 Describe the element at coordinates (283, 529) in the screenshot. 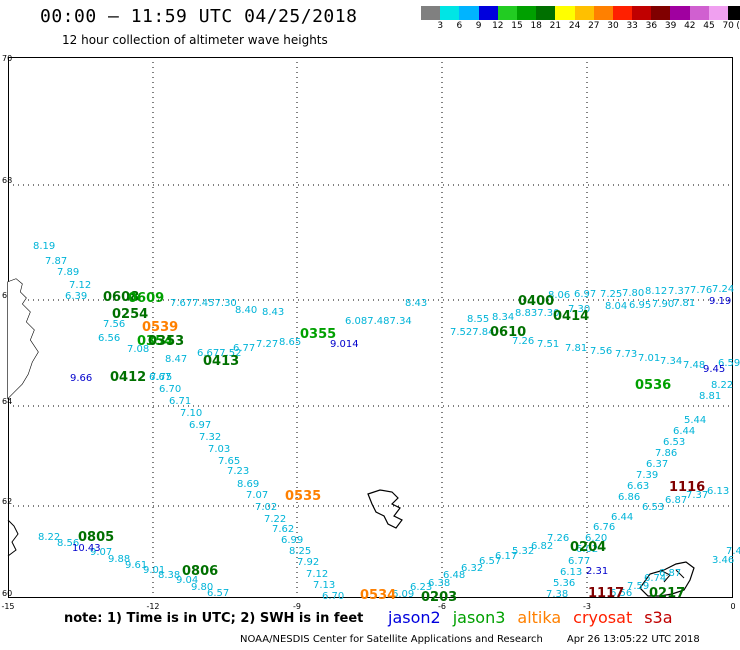

I see `swh-label: 7.62` at that location.